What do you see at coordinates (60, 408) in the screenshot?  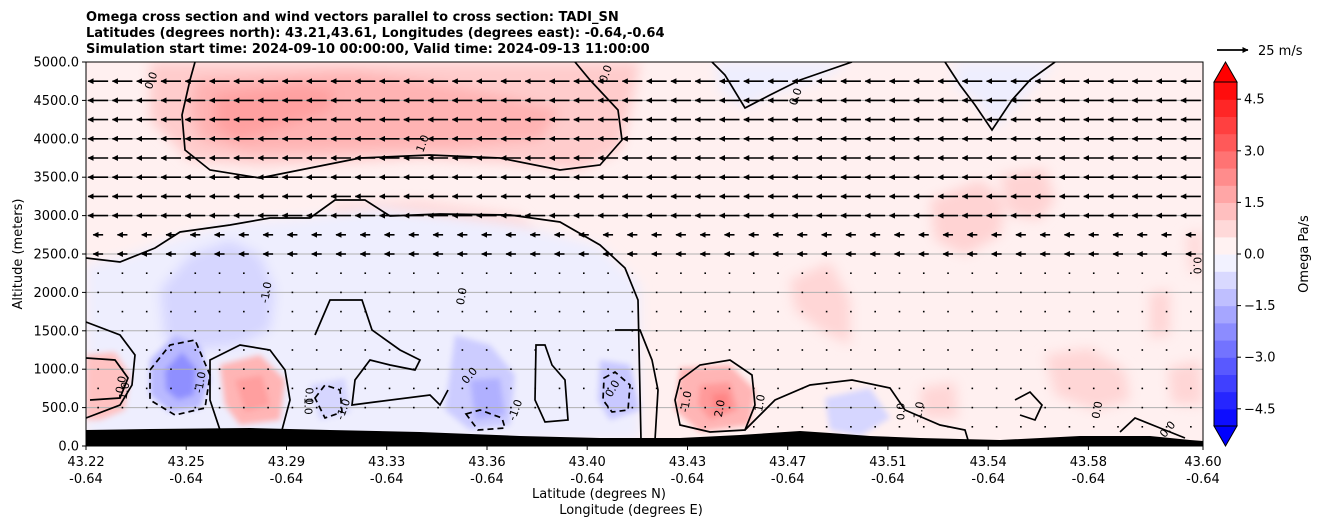 I see `y-tick-label: 500.0` at bounding box center [60, 408].